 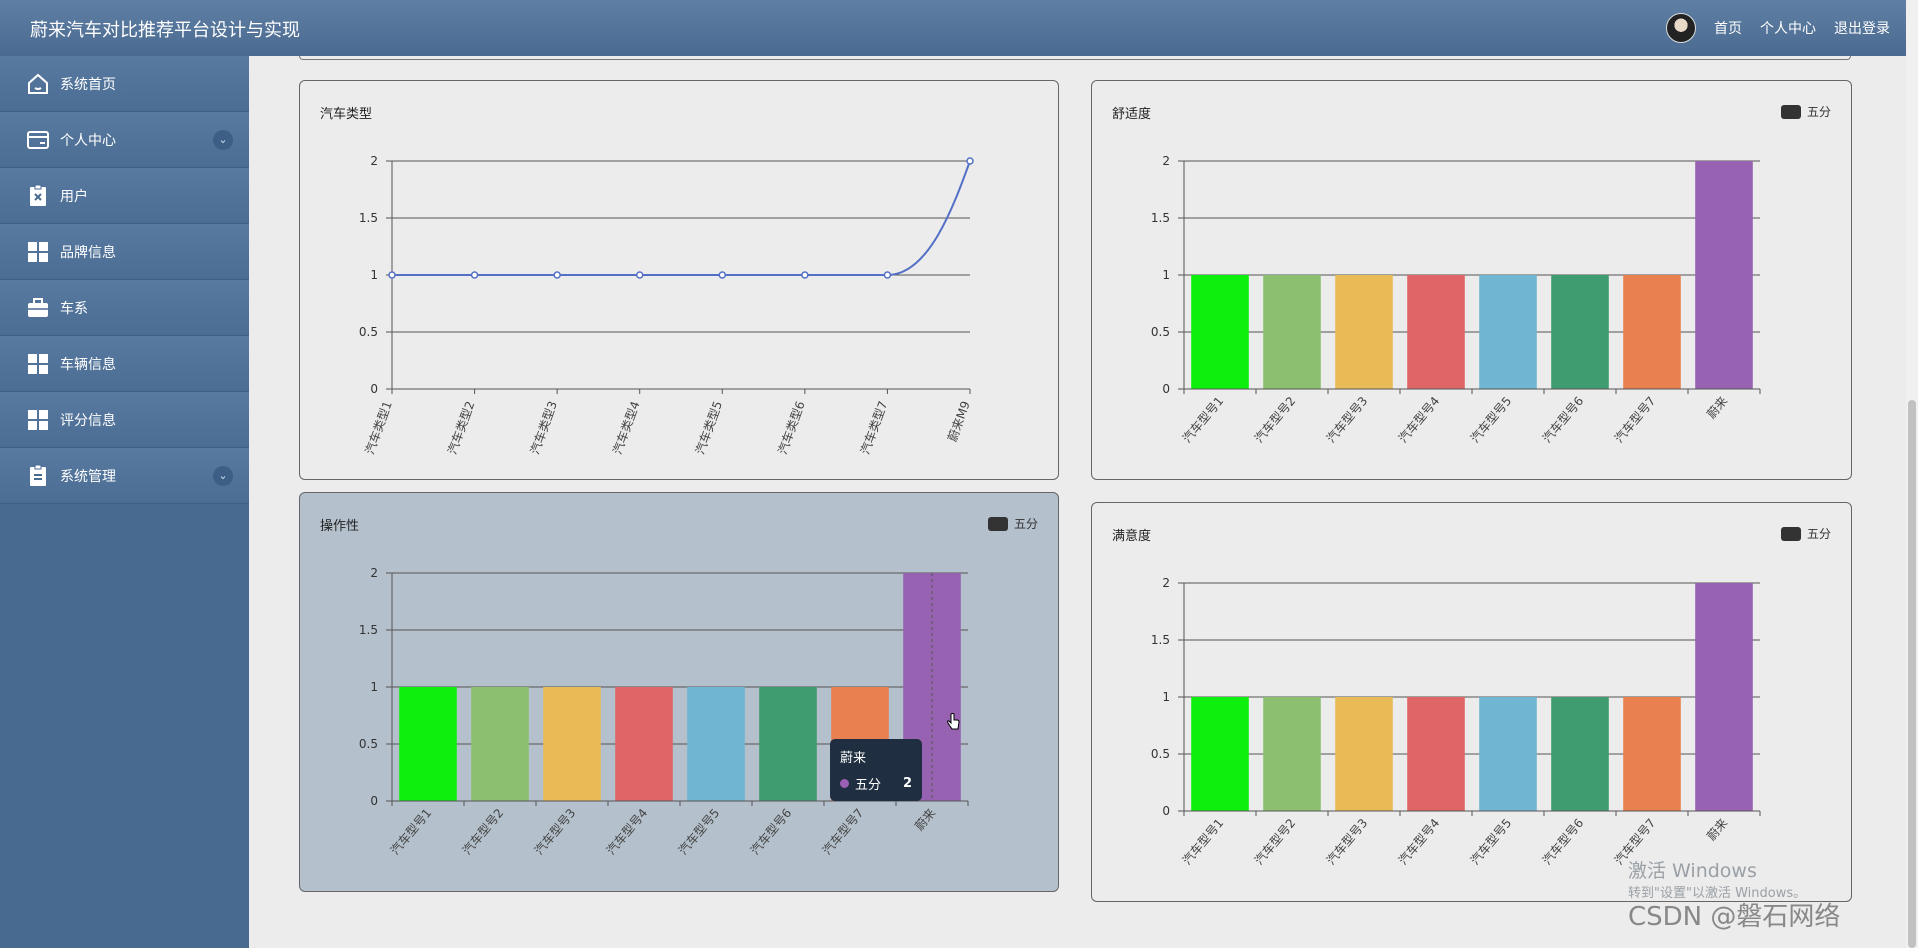 What do you see at coordinates (873, 427) in the screenshot?
I see `x-tick-label: 汽车类型7` at bounding box center [873, 427].